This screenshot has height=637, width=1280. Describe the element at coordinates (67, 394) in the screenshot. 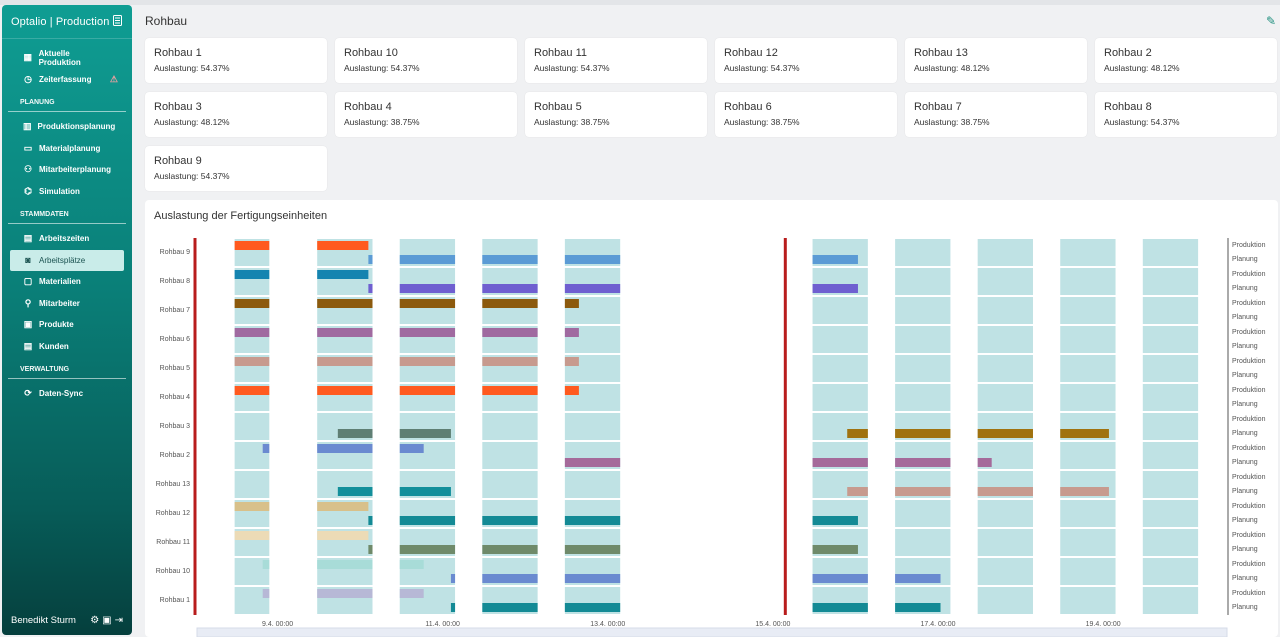

I see `sidebar-item-daten-sync: ⟳ Daten-Sync` at that location.